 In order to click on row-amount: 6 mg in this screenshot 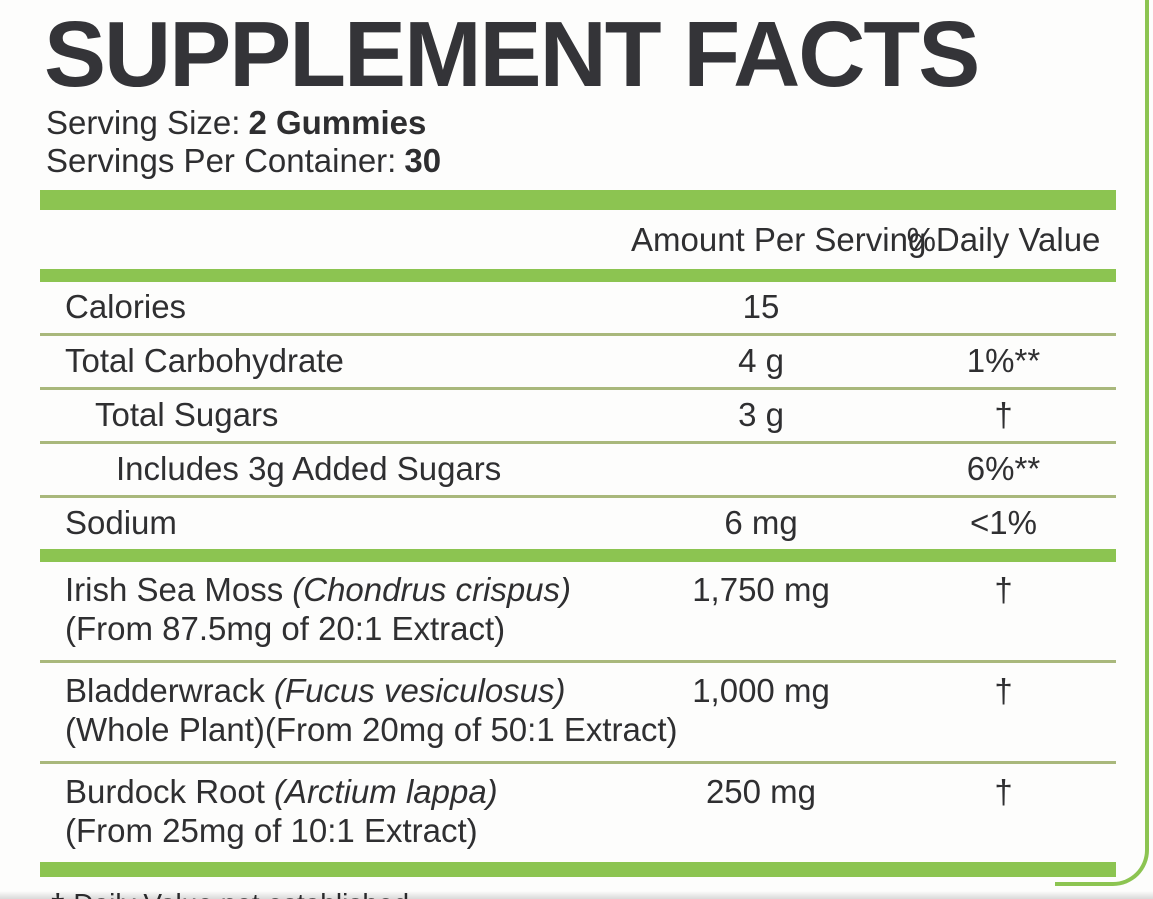, I will do `click(761, 522)`.